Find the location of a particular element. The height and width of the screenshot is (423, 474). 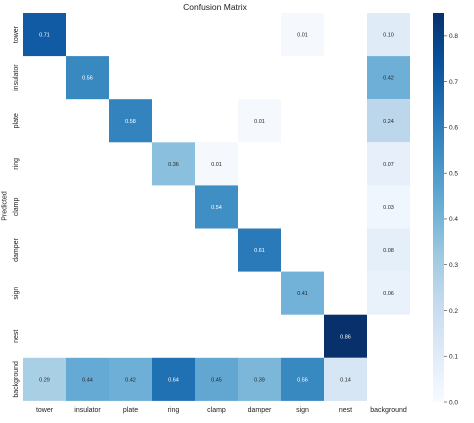

chart-title: Confusion Matrix is located at coordinates (215, 7).